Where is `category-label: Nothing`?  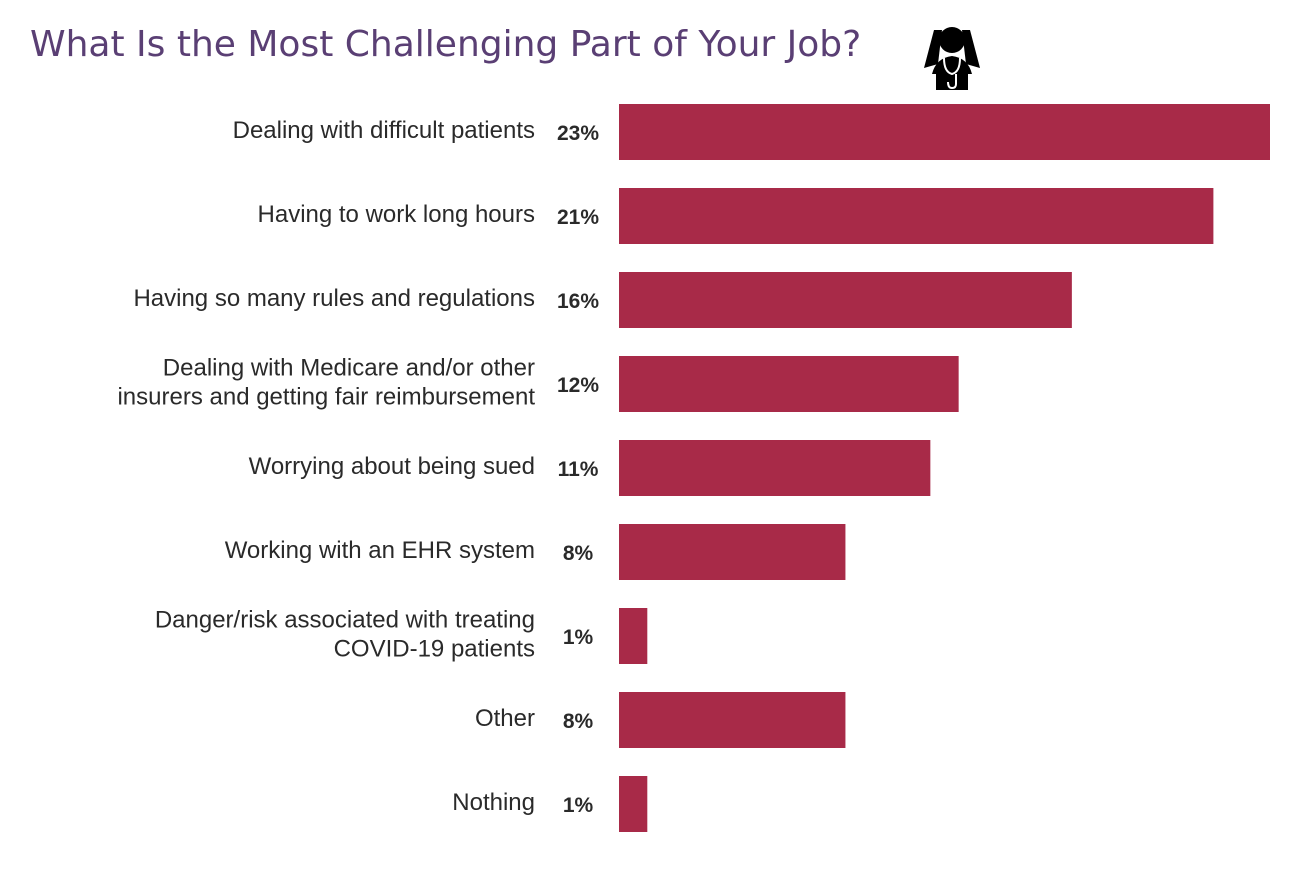
category-label: Nothing is located at coordinates (493, 802).